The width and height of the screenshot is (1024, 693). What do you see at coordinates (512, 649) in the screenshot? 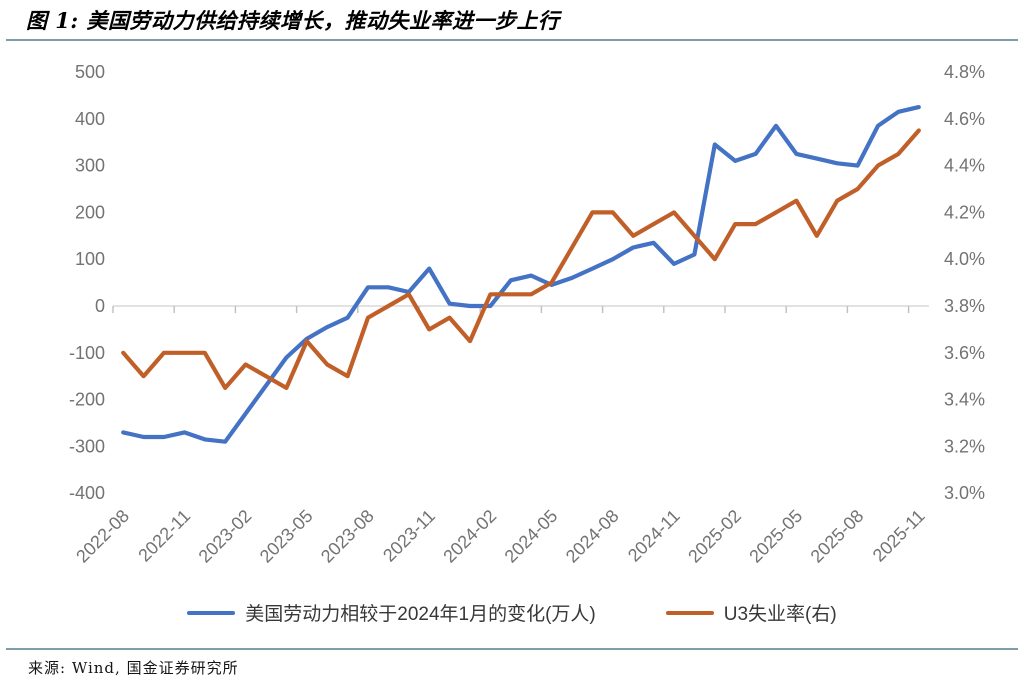
I see `footer-divider-rule` at bounding box center [512, 649].